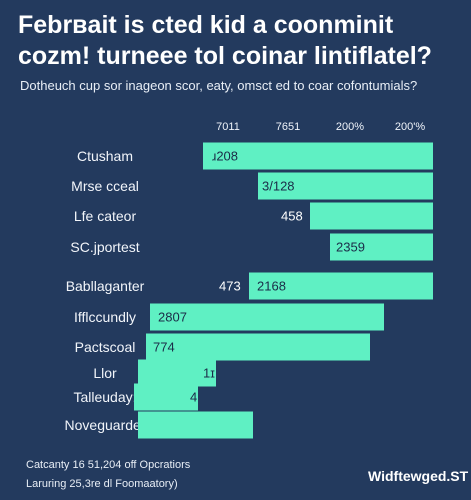  What do you see at coordinates (105, 247) in the screenshot?
I see `row-label: SC.jportest` at bounding box center [105, 247].